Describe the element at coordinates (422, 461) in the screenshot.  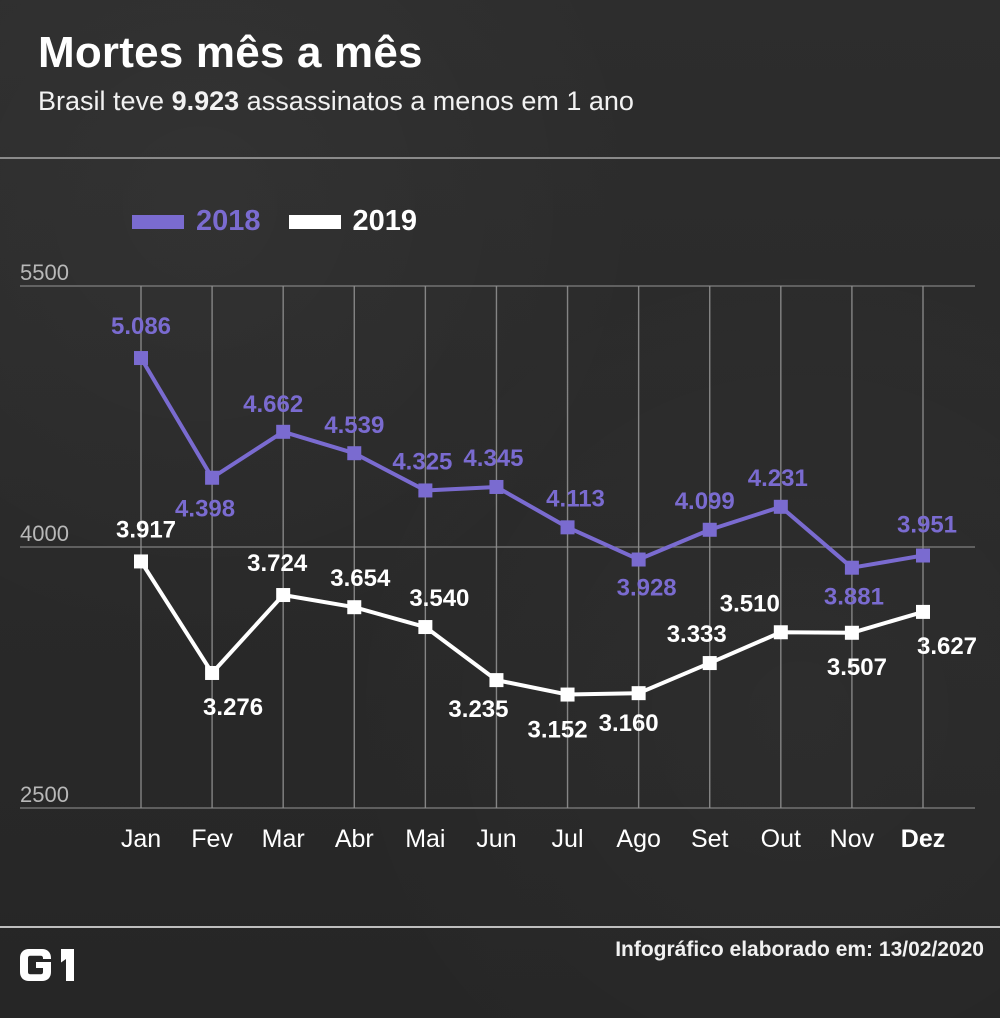
I see `series-2018-label-mai: 4.325` at that location.